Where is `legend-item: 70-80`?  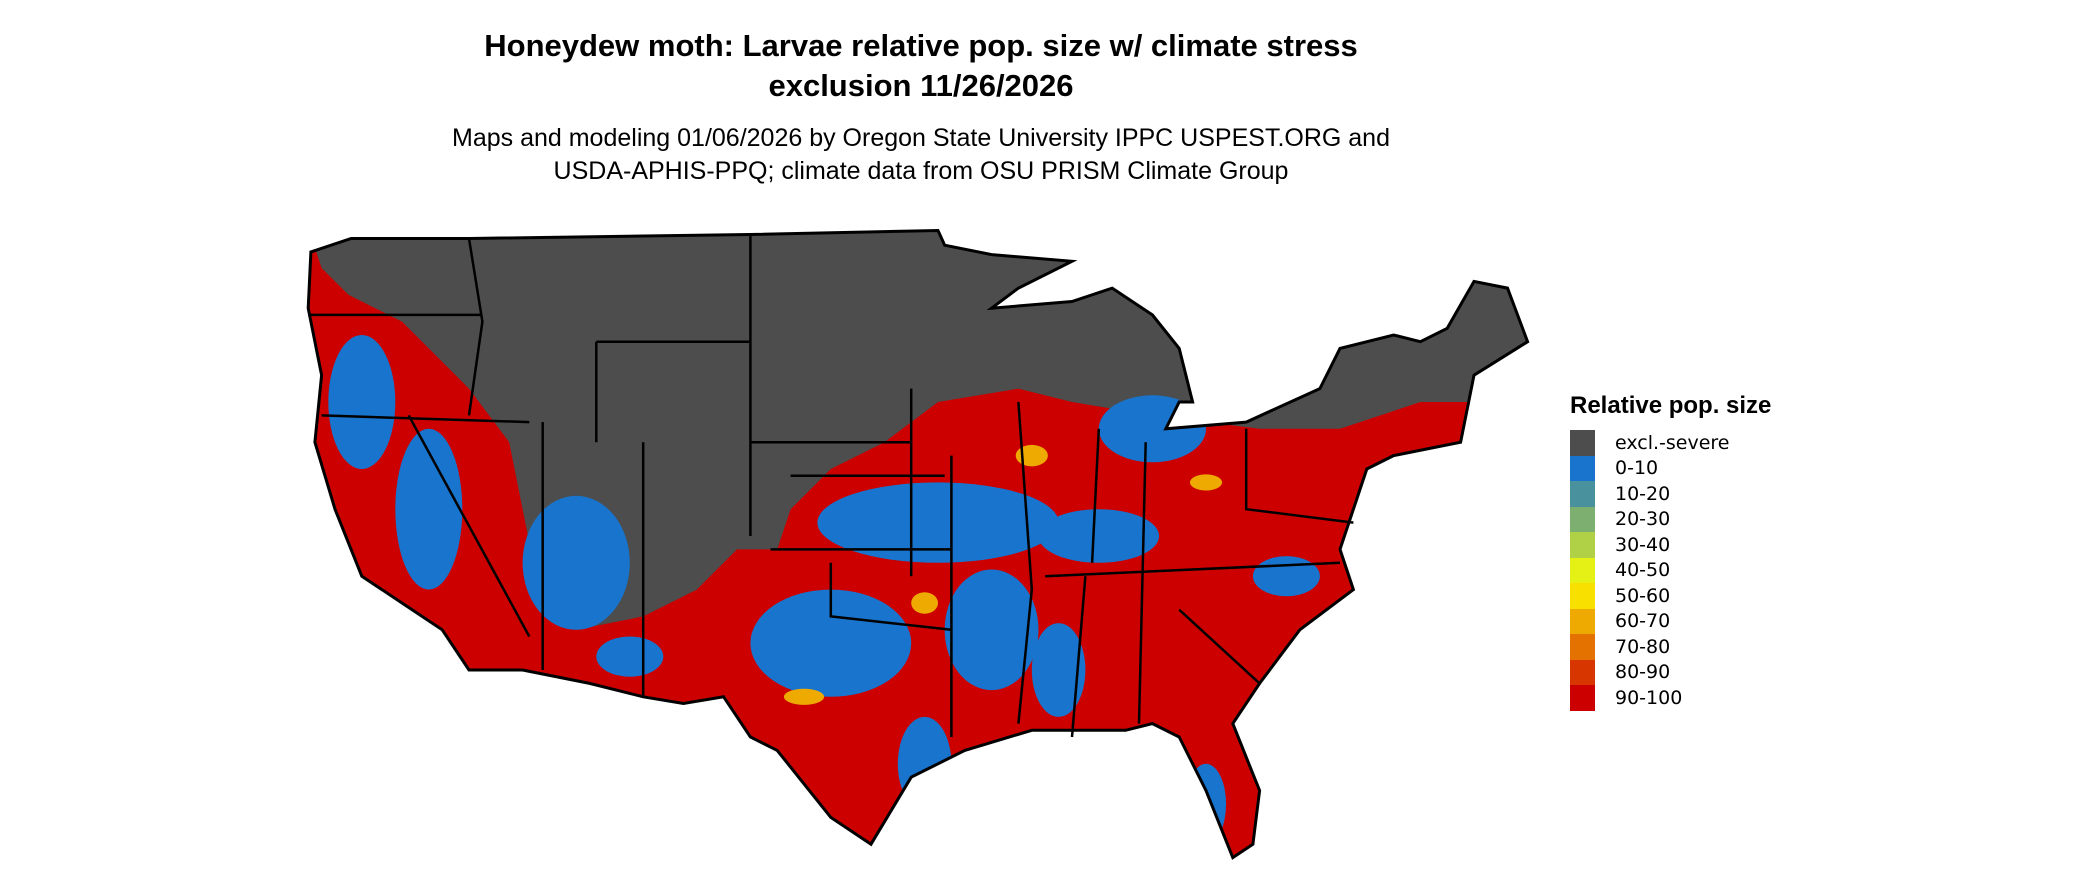
legend-item: 70-80 is located at coordinates (1670, 647).